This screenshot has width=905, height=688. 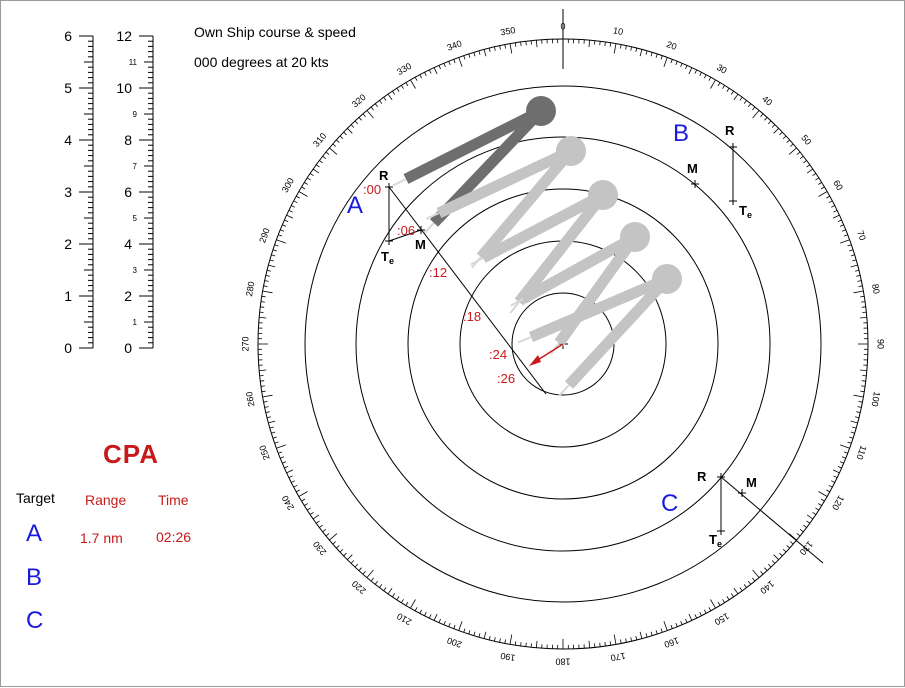 What do you see at coordinates (68, 88) in the screenshot?
I see `left-scale-label: 5` at bounding box center [68, 88].